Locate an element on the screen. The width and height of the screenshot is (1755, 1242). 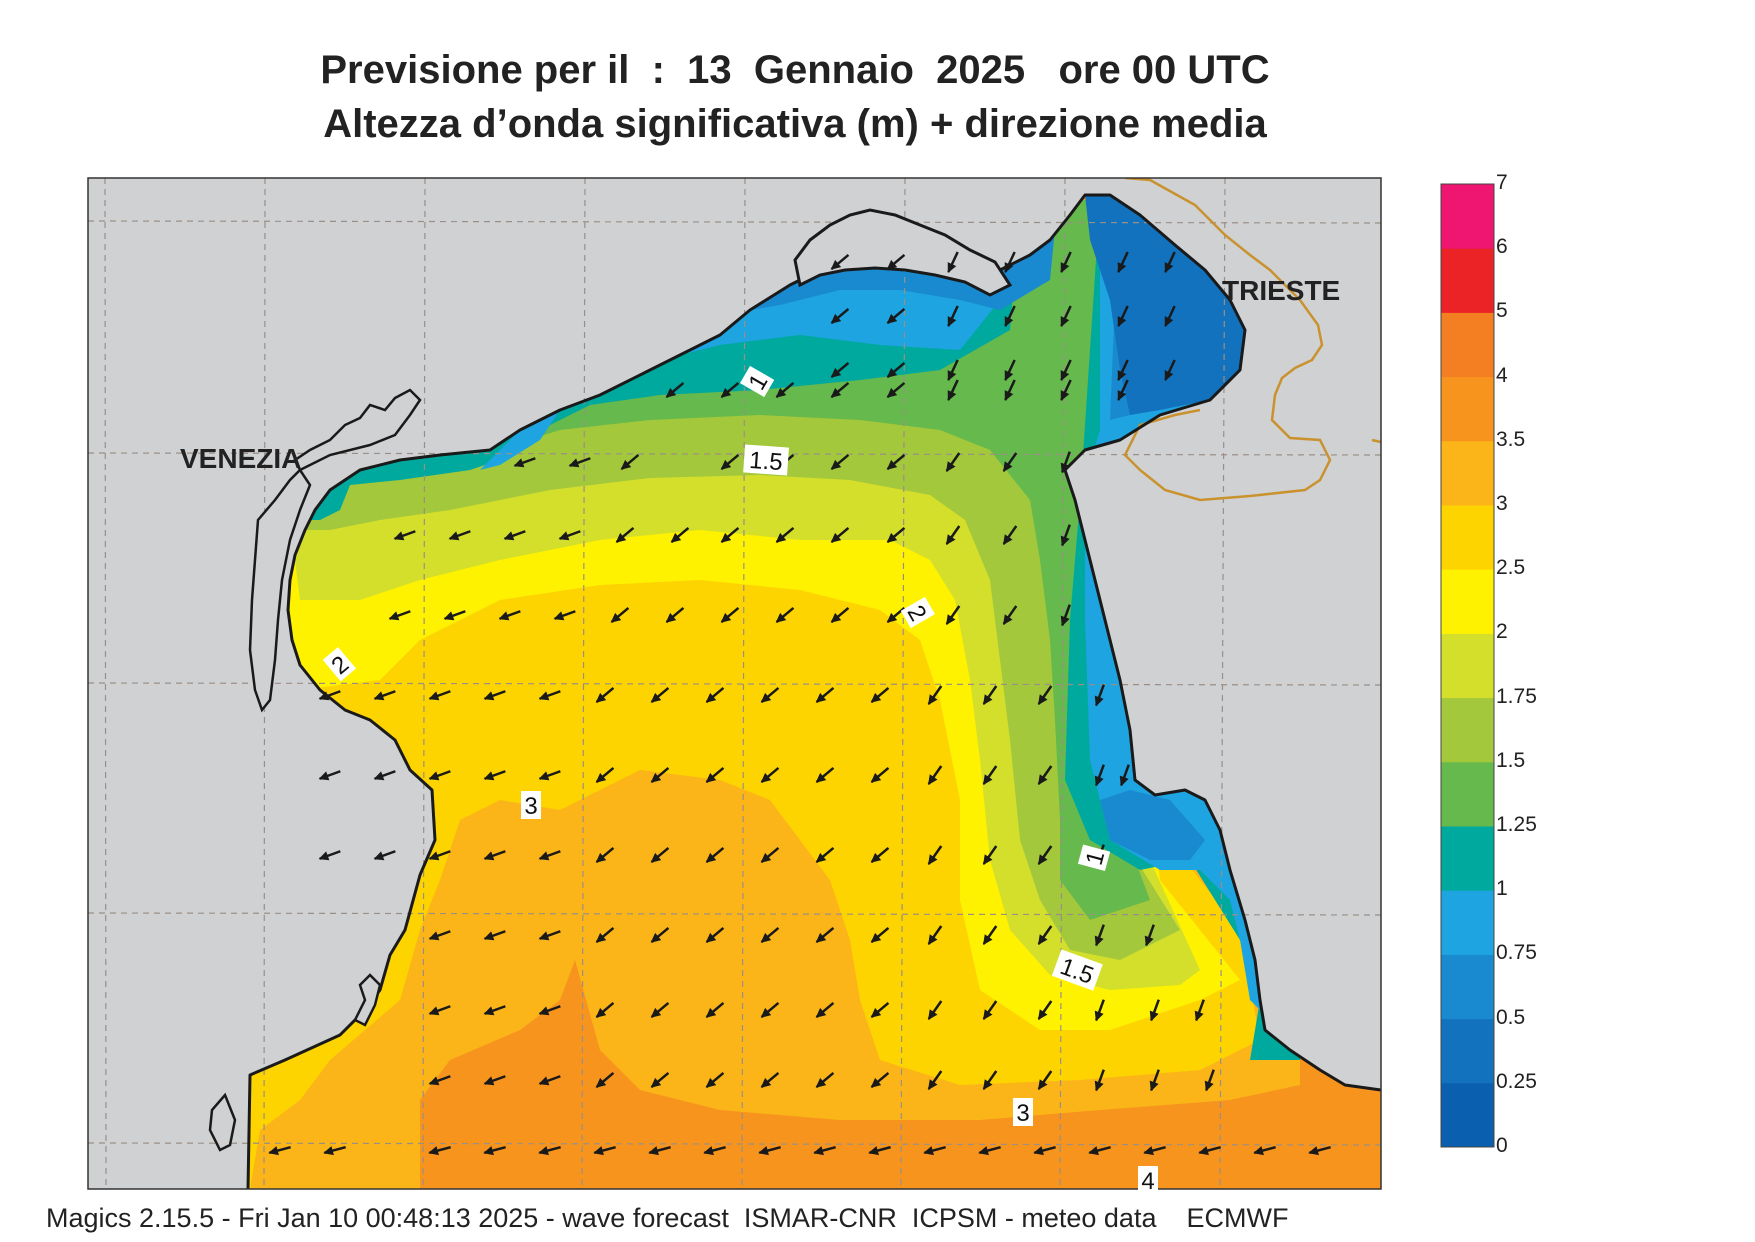
wave-band-0.25-0.5 is located at coordinates (1165, 305).